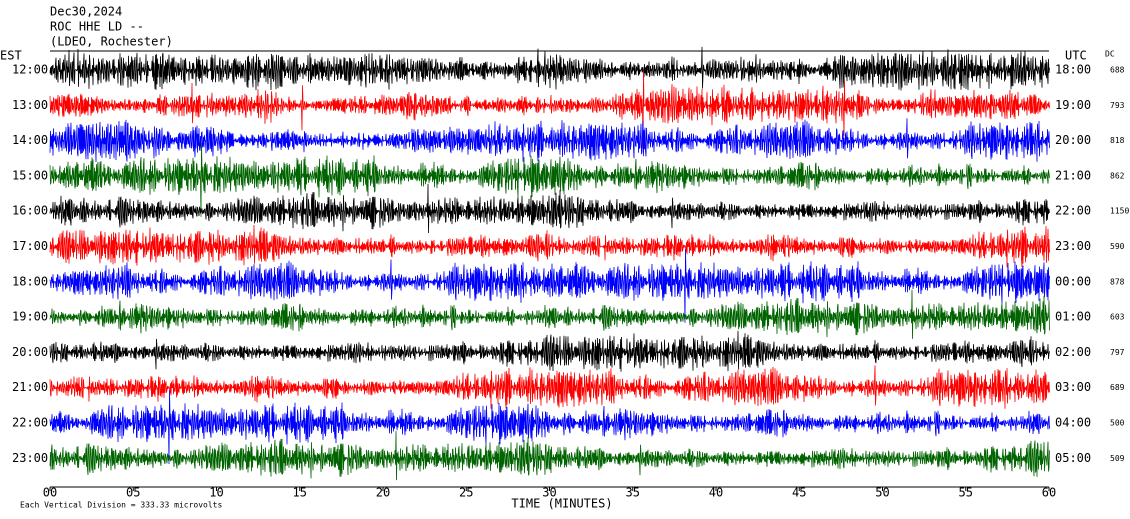 Image resolution: width=1130 pixels, height=519 pixels. I want to click on utc-label: 19:00, so click(1073, 105).